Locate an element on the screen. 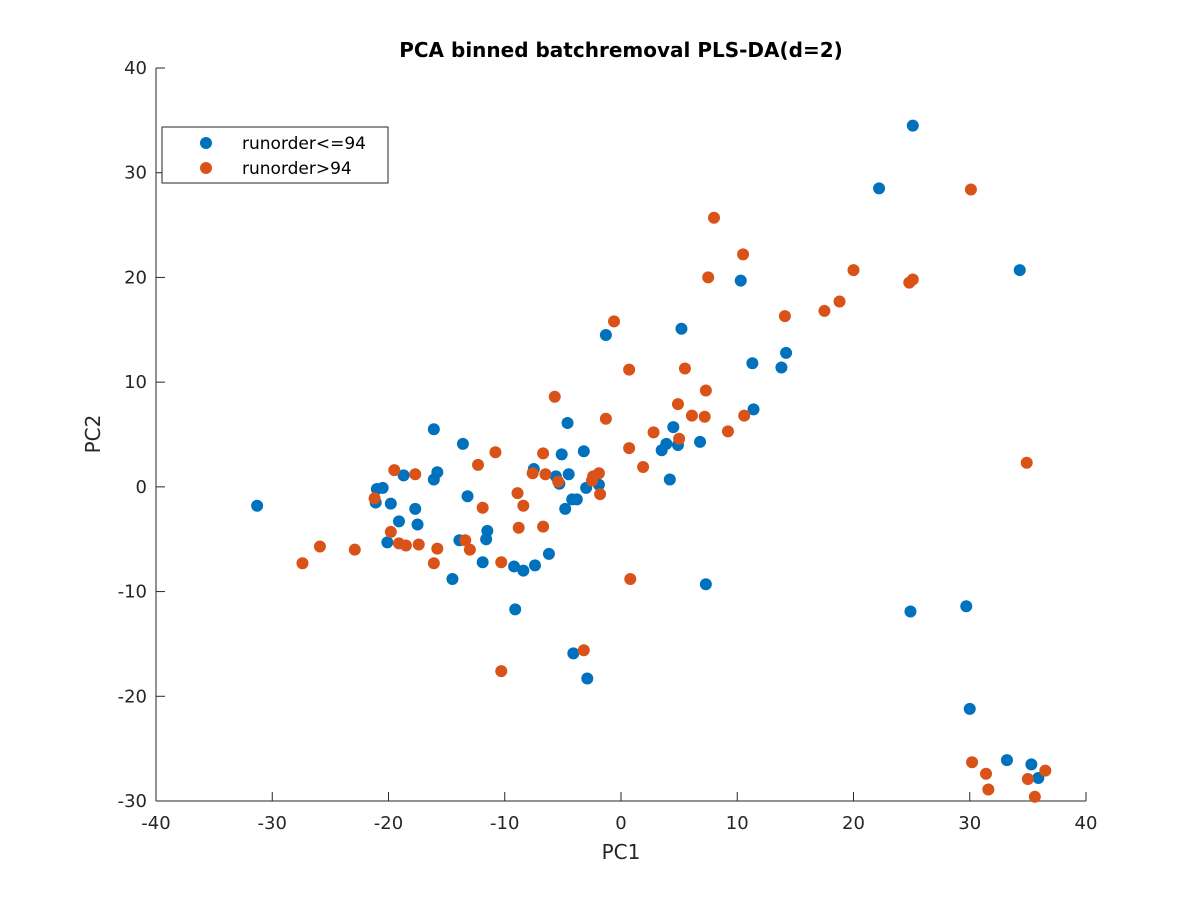 The image size is (1200, 900). y-tick-label: 20 is located at coordinates (135, 277).